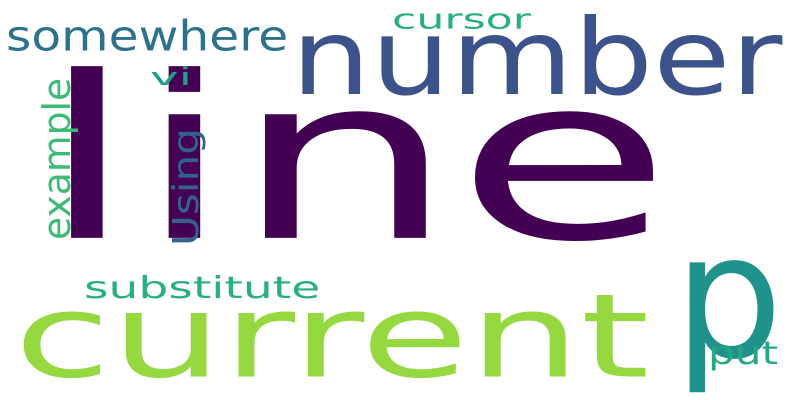 The height and width of the screenshot is (400, 800). I want to click on word-substitute: substitute, so click(202, 288).